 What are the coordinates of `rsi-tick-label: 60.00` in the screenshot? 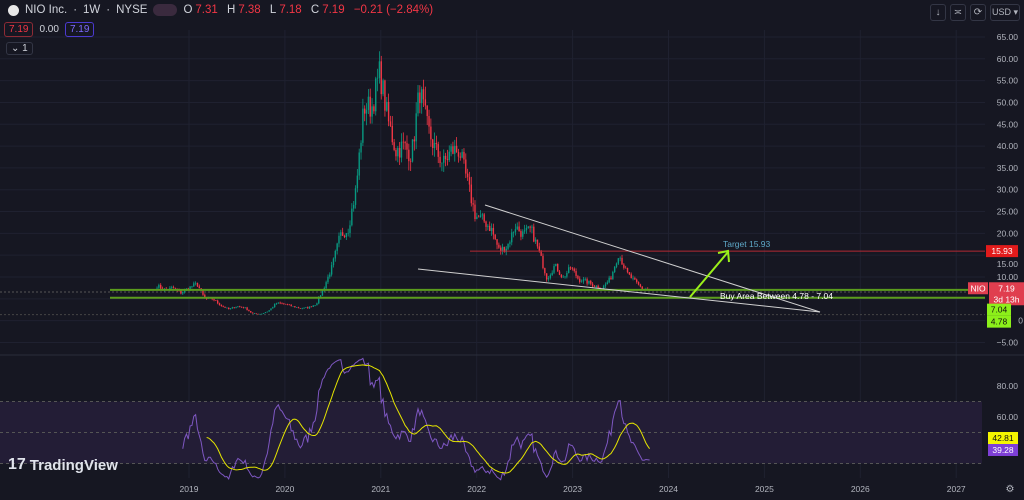 It's located at (1008, 417).